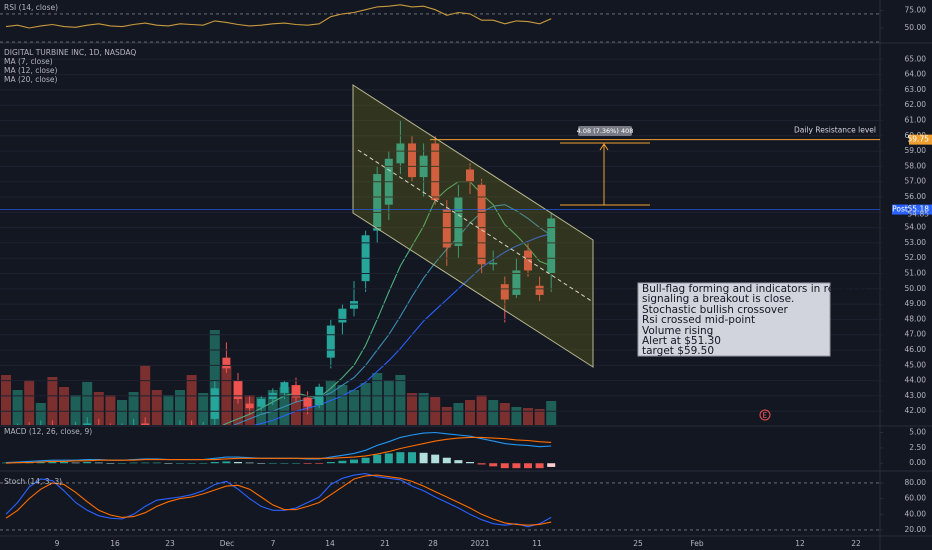 The image size is (932, 550). What do you see at coordinates (856, 543) in the screenshot?
I see `x-tick-label: 22` at bounding box center [856, 543].